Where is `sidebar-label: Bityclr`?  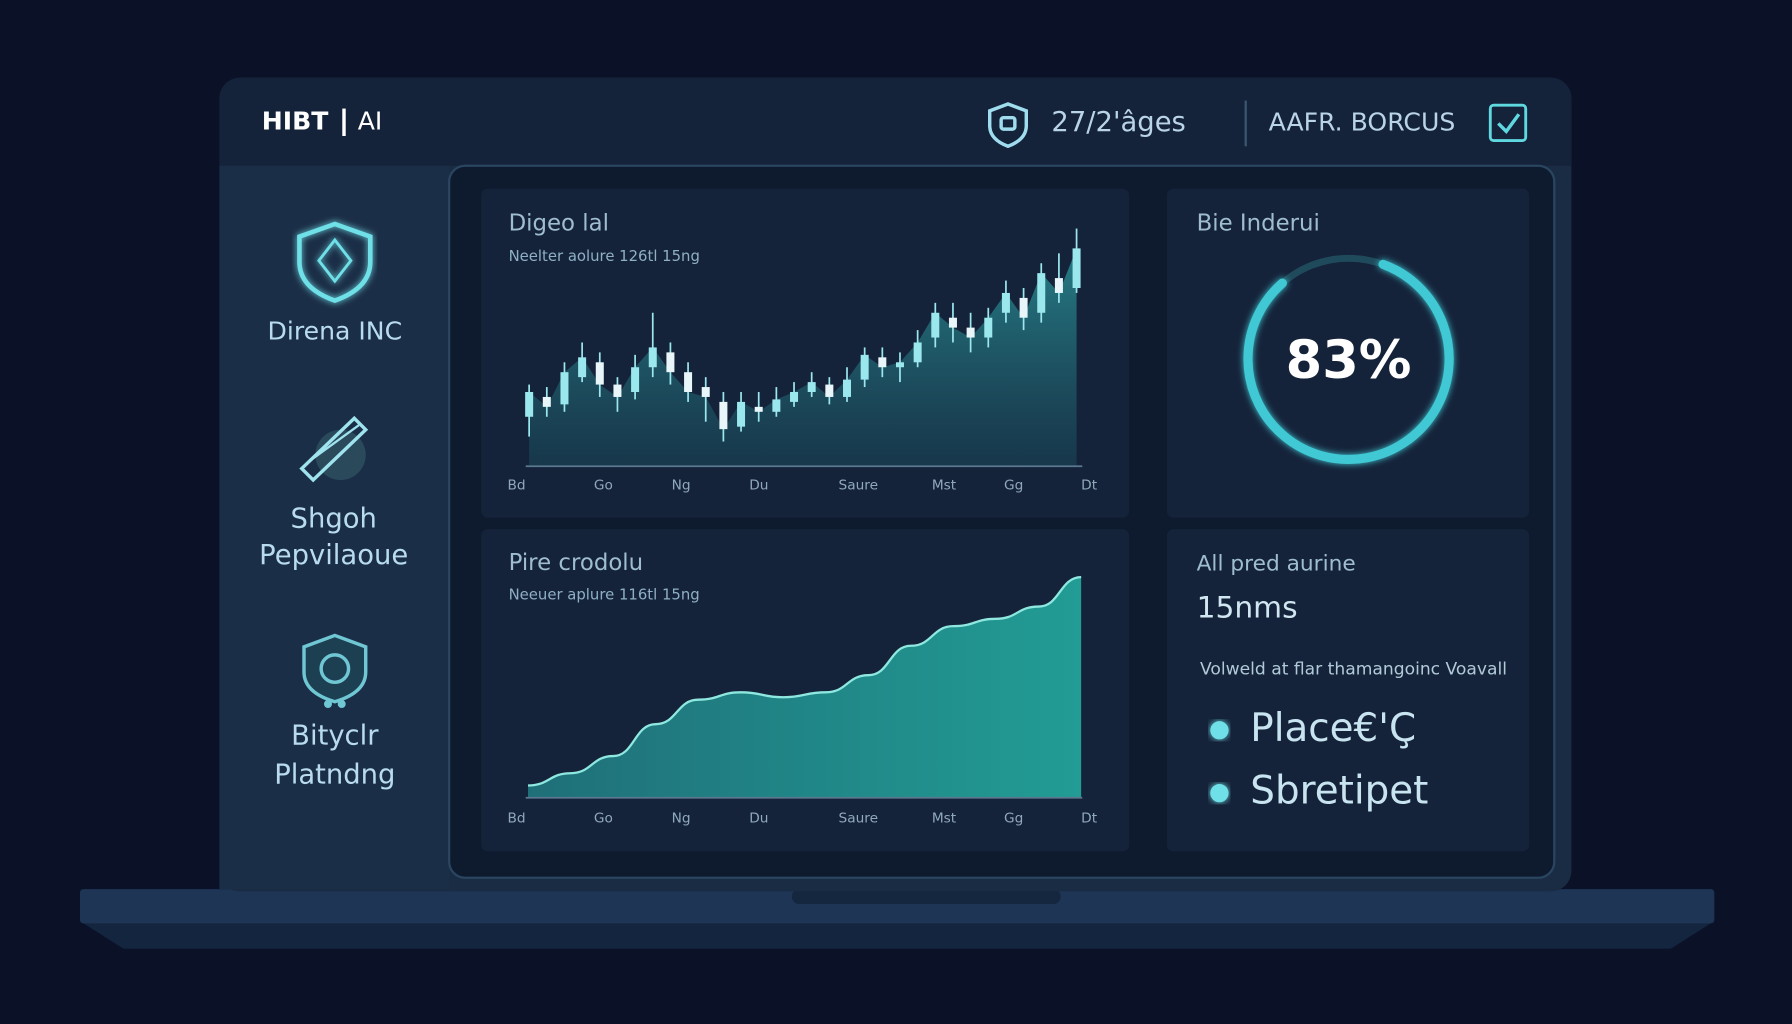 sidebar-label: Bityclr is located at coordinates (335, 736).